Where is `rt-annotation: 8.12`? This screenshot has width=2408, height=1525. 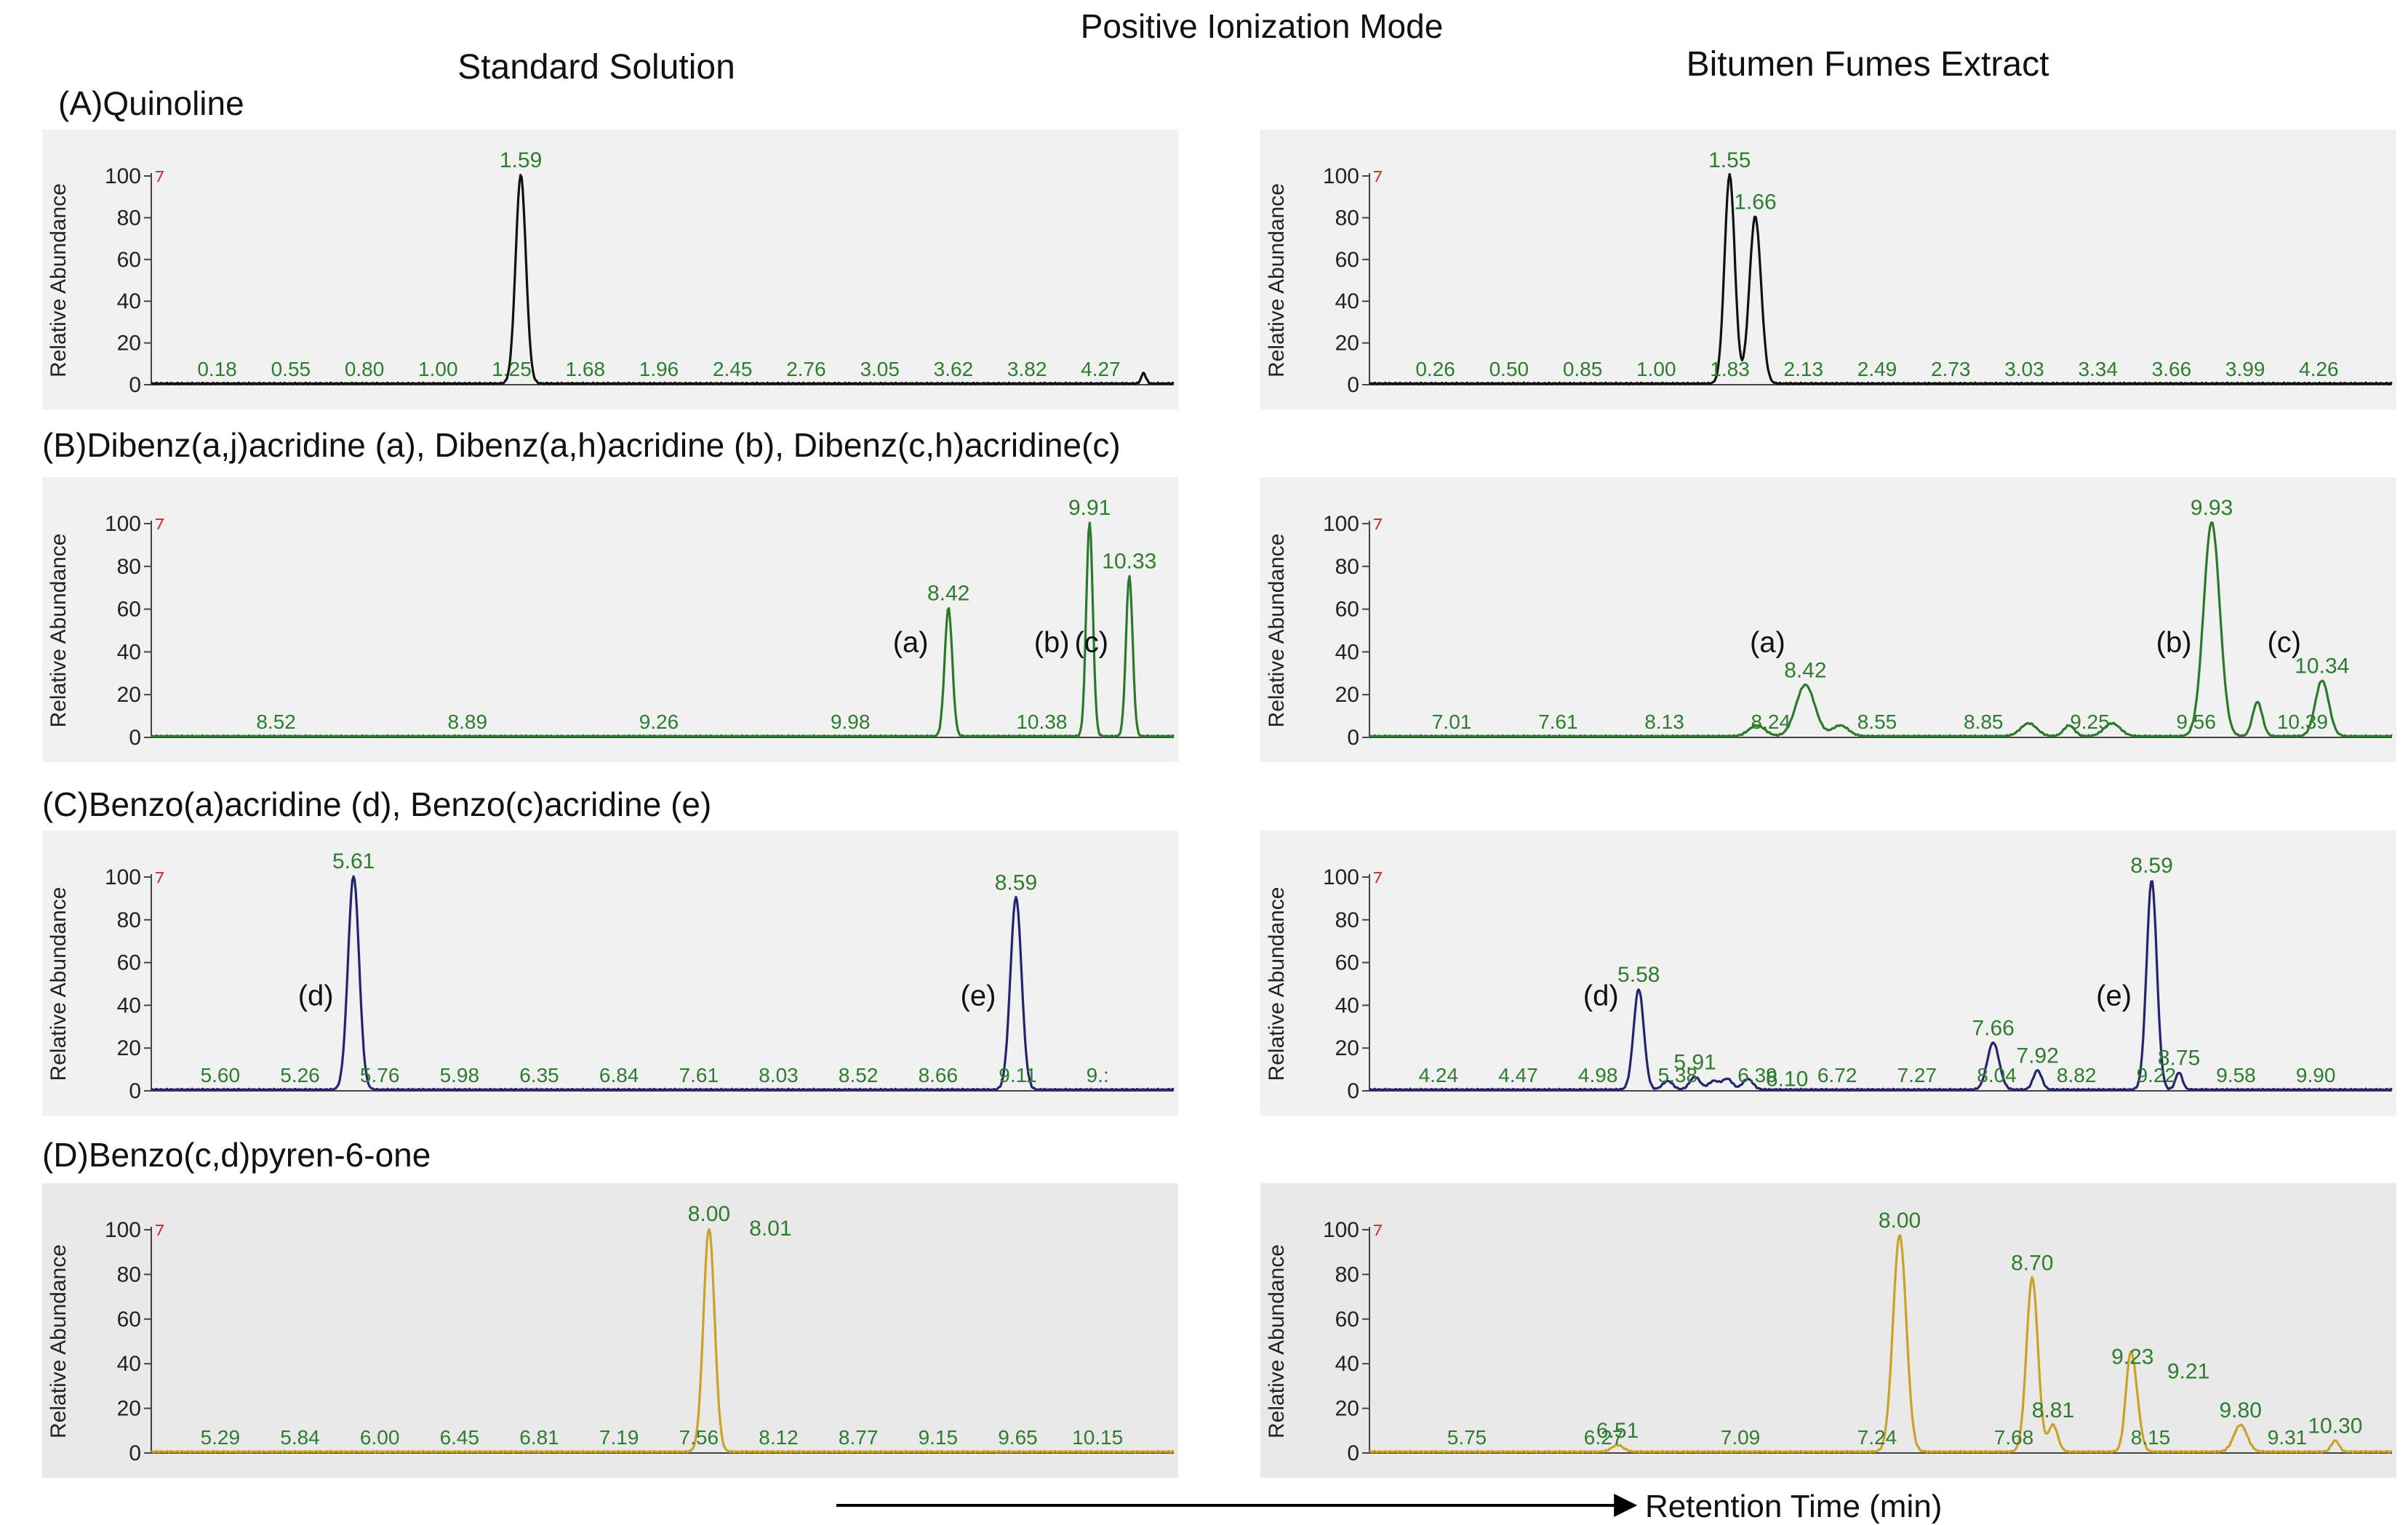 rt-annotation: 8.12 is located at coordinates (779, 1437).